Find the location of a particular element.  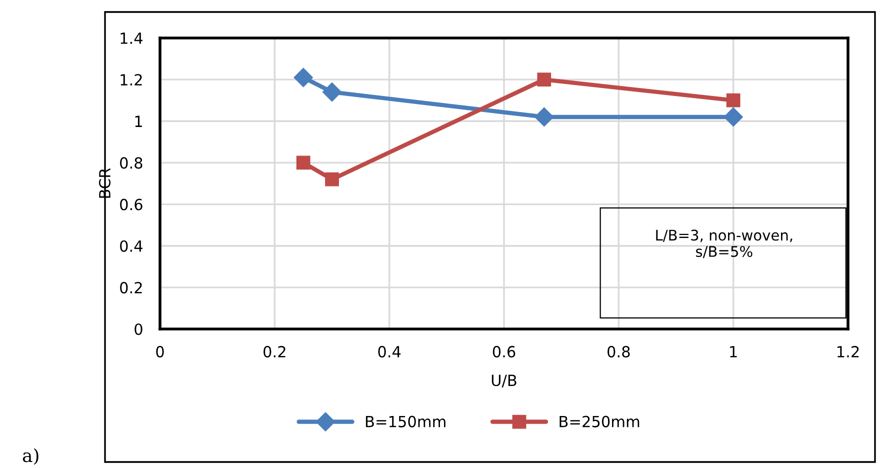

y-tick-label: 0.6 is located at coordinates (131, 204).